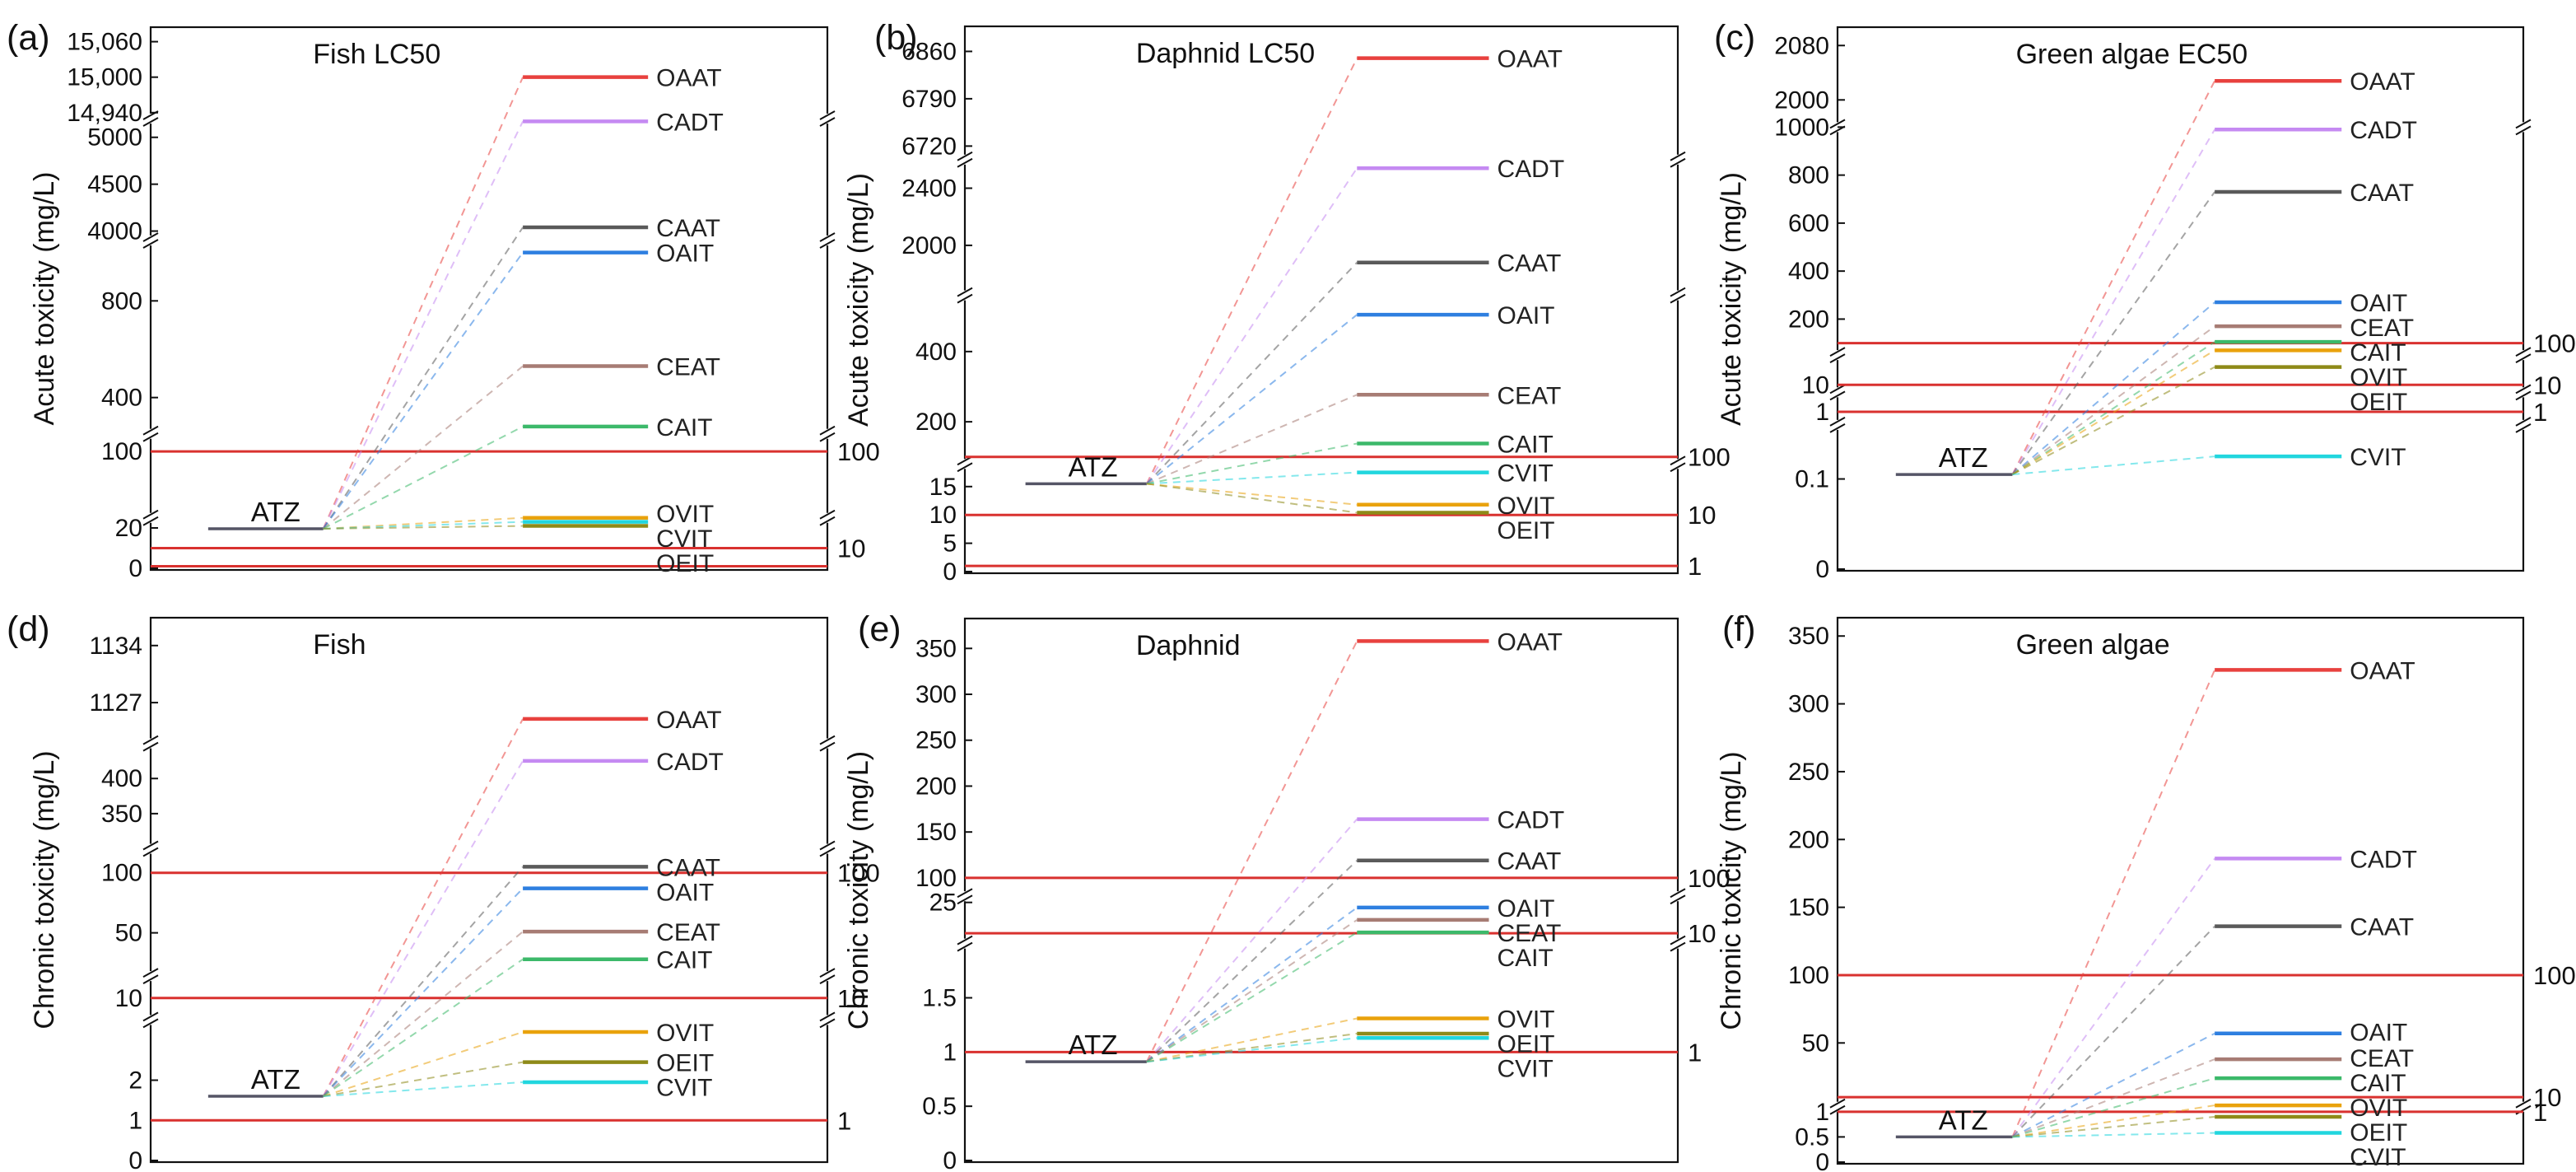 The width and height of the screenshot is (2576, 1172). Describe the element at coordinates (2132, 54) in the screenshot. I see `panel-title: Green algae EC50` at that location.